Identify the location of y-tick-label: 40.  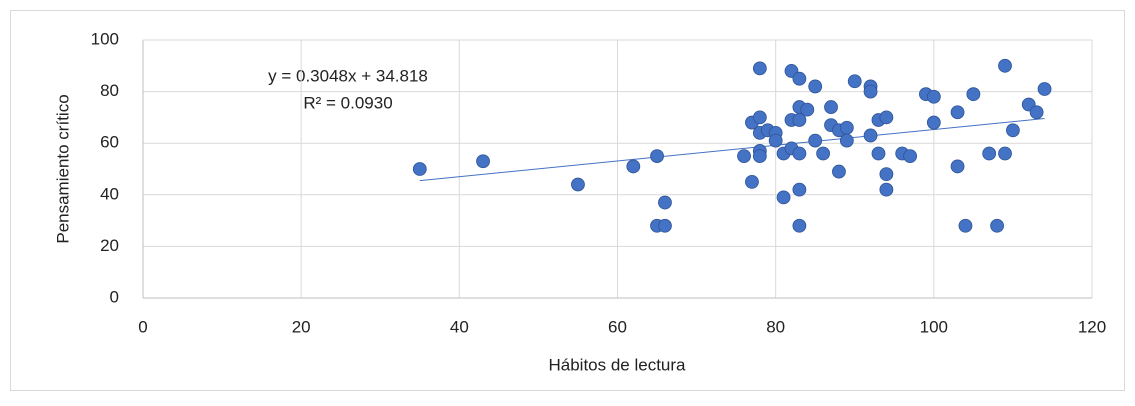
(109, 193).